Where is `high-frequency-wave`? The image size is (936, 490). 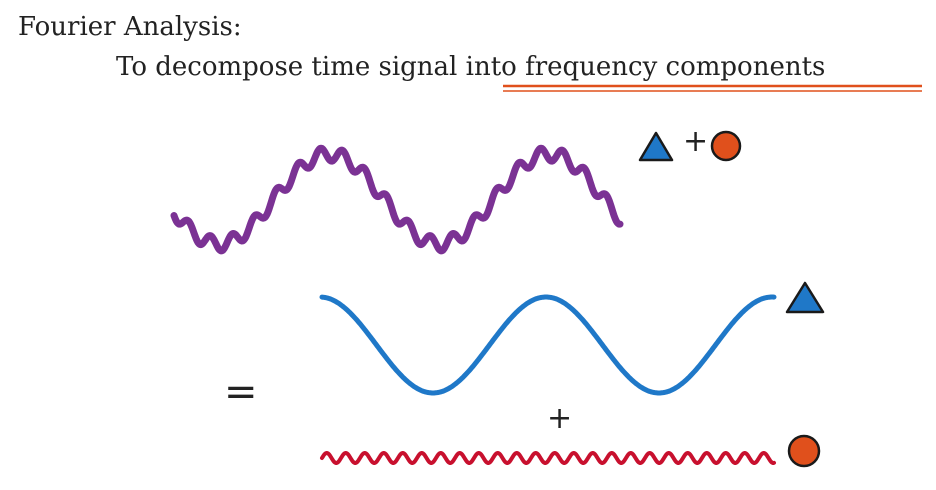
high-frequency-wave is located at coordinates (548, 458).